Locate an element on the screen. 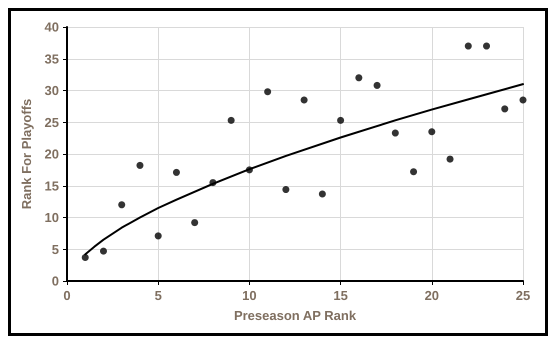  y-tick-label: 40 is located at coordinates (51, 27).